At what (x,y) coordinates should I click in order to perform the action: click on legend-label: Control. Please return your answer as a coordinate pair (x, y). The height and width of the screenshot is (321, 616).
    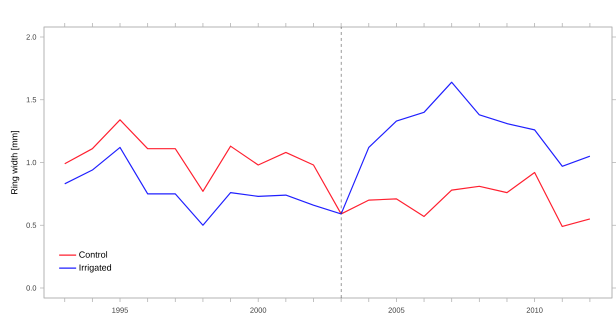
    Looking at the image, I should click on (93, 254).